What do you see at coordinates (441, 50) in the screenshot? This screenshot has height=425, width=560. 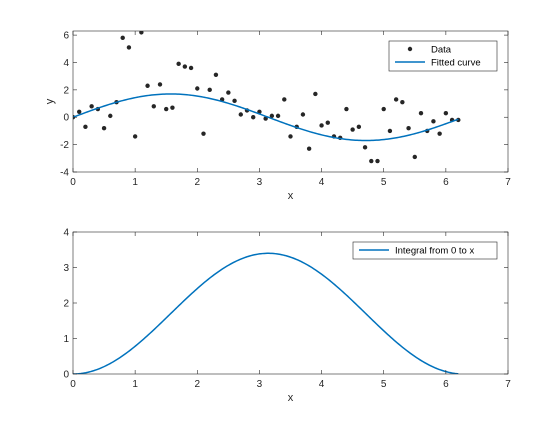 I see `legend-entry-label: Data` at bounding box center [441, 50].